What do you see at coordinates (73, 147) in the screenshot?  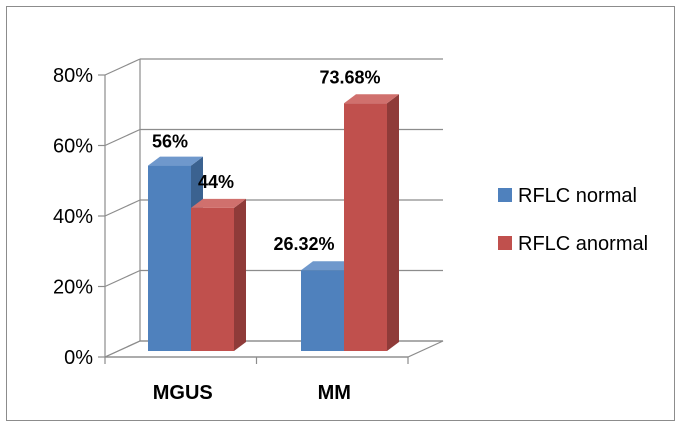 I see `y-tick-label: 60%` at bounding box center [73, 147].